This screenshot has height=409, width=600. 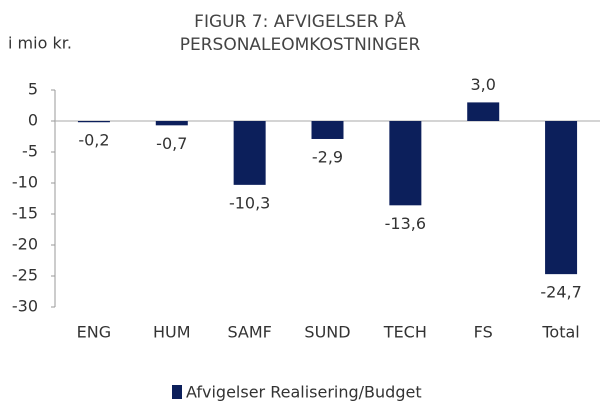 I want to click on chart-title: PERSONALEOMKOSTNINGER, so click(x=300, y=45).